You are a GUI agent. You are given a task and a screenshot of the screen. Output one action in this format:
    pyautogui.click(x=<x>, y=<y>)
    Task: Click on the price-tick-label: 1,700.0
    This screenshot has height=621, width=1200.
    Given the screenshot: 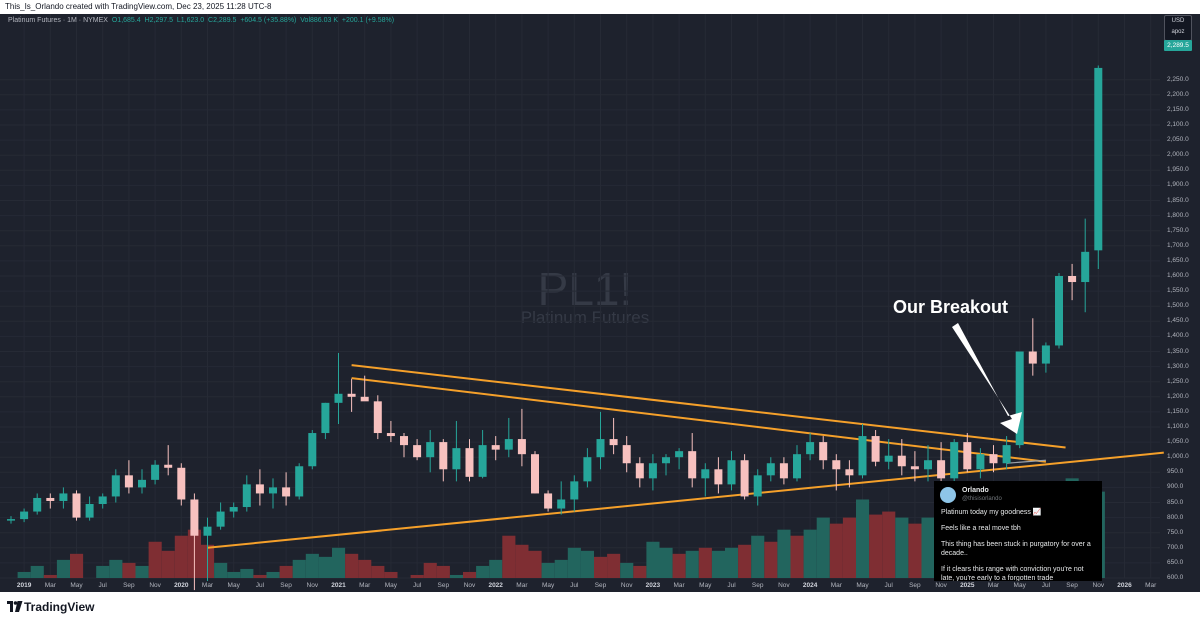 What is the action you would take?
    pyautogui.click(x=1178, y=245)
    